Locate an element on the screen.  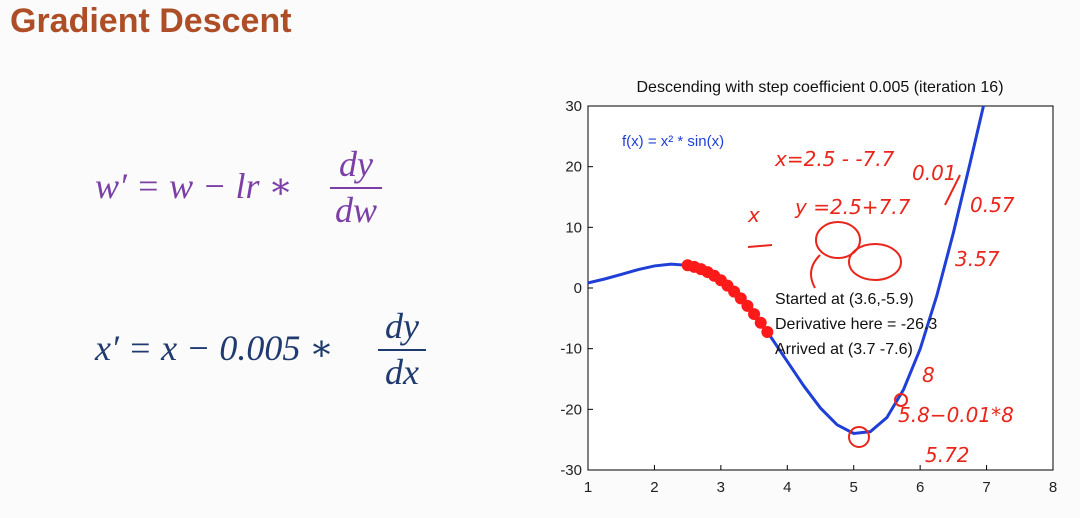
formula-denominator: dx is located at coordinates (402, 372).